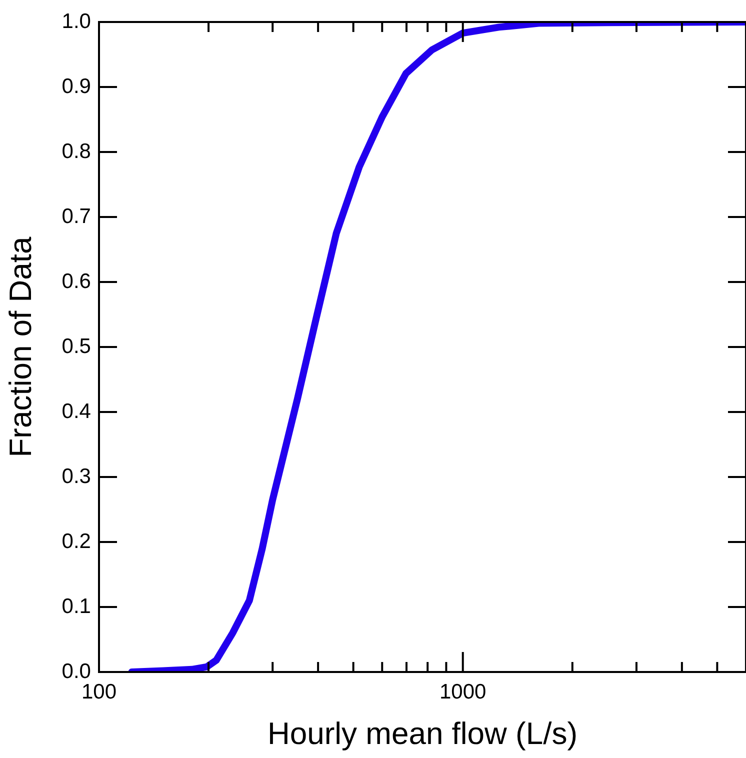 This screenshot has height=758, width=746. I want to click on y-tick-label: 0.9, so click(76, 86).